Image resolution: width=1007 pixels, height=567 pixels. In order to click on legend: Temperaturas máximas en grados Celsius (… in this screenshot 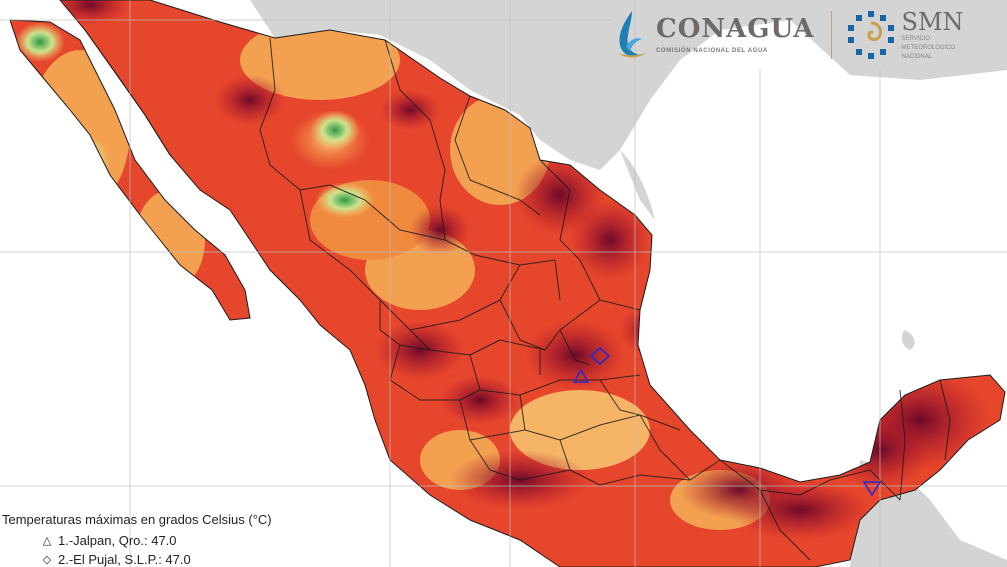, I will do `click(165, 536)`.